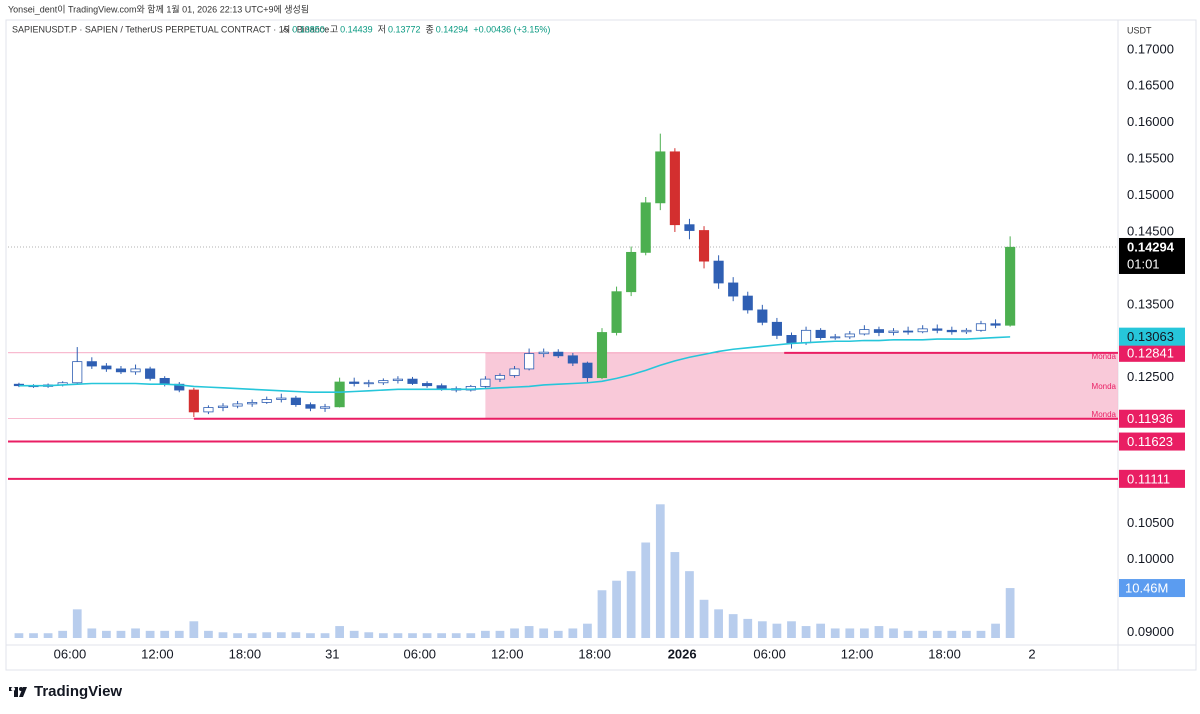 The width and height of the screenshot is (1200, 714). Describe the element at coordinates (1150, 336) in the screenshot. I see `ma-label: 0.13063` at that location.